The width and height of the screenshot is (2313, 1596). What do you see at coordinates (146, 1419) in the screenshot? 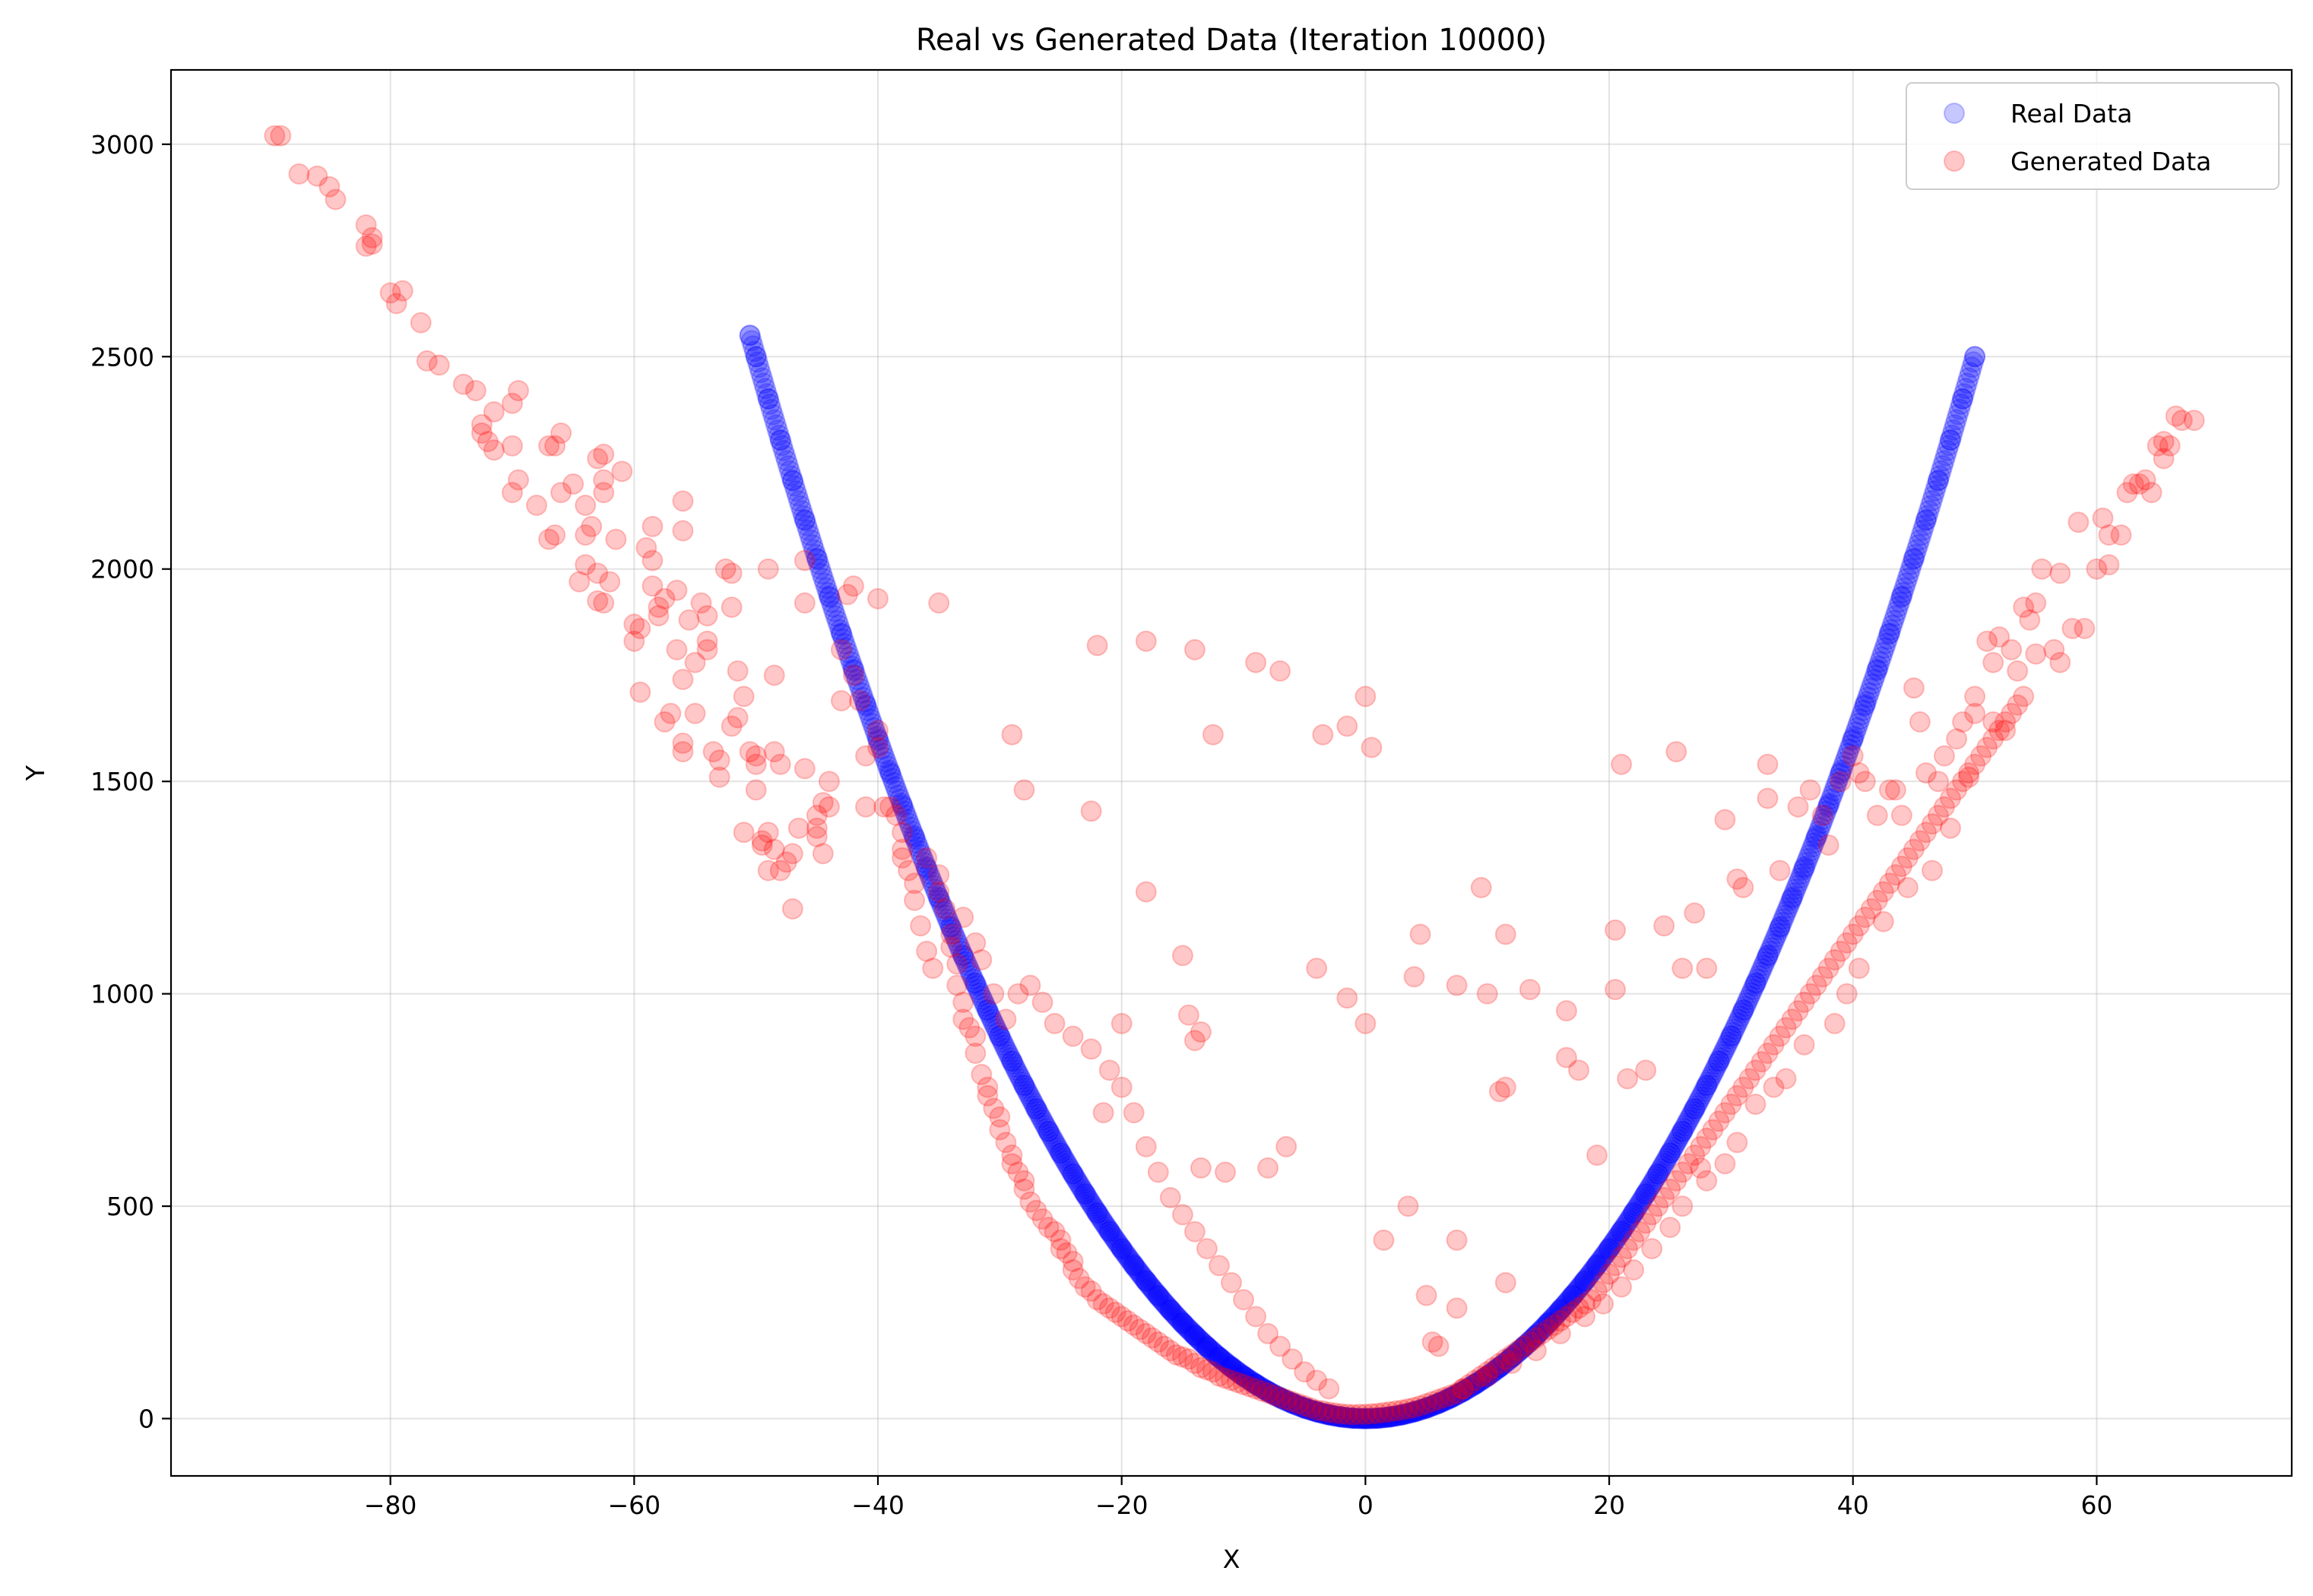
I see `y-tick-label: 0` at bounding box center [146, 1419].